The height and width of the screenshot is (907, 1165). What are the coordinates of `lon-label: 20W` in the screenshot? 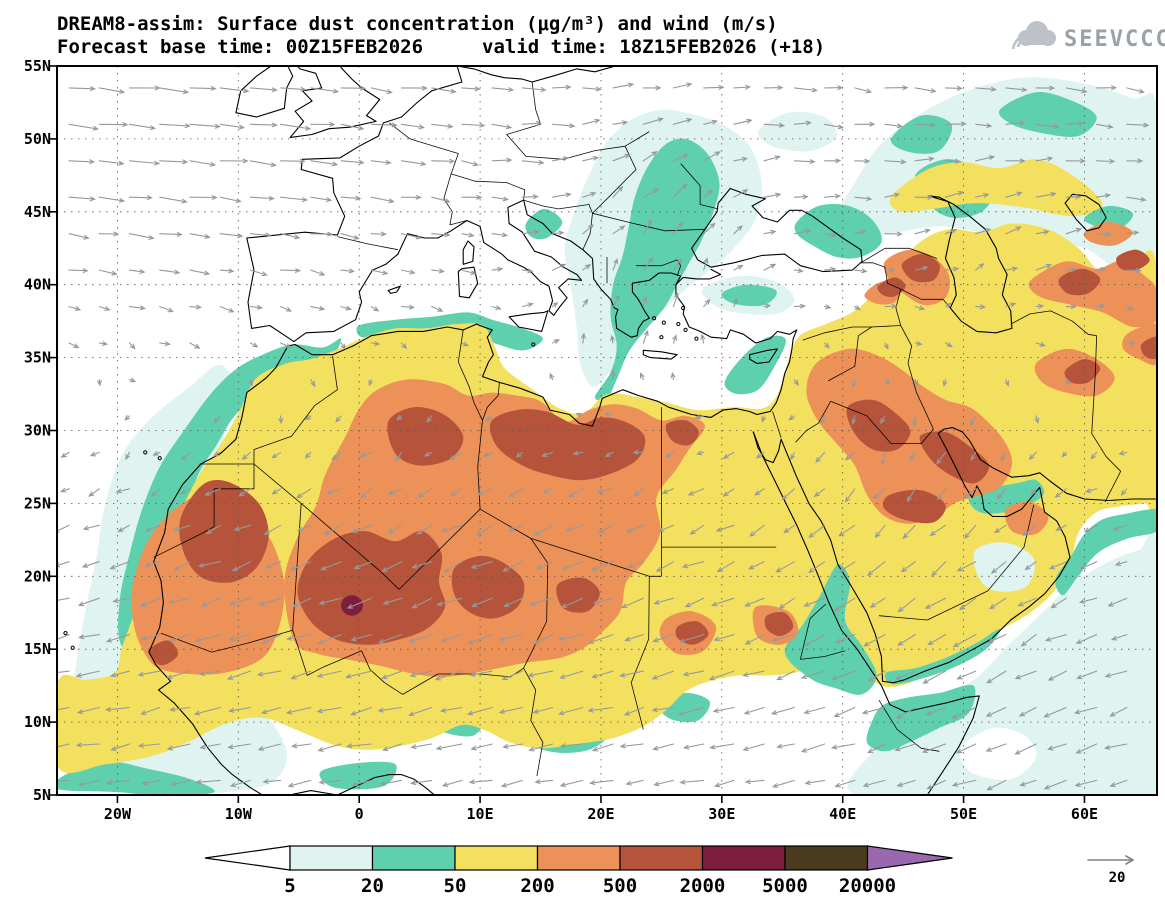 It's located at (118, 814).